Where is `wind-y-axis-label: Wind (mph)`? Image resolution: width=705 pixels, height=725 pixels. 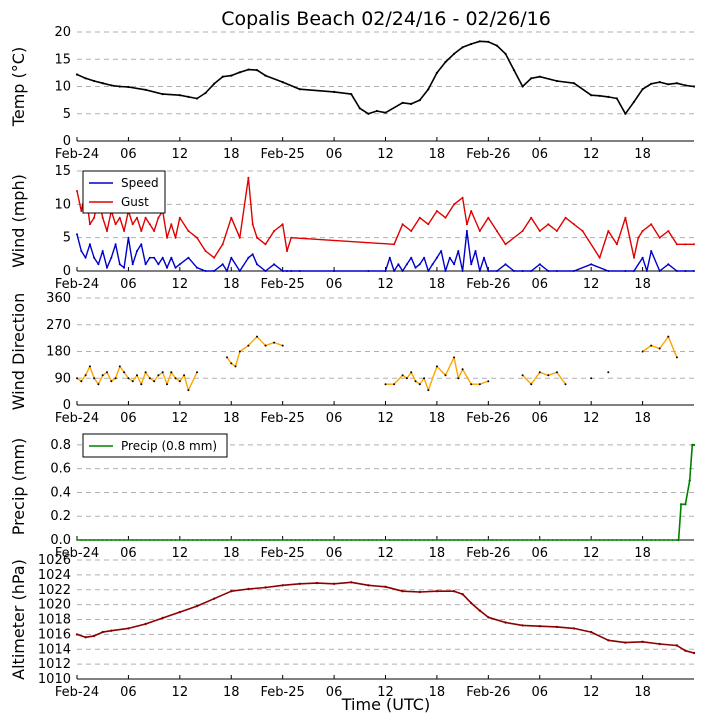
wind-y-axis-label: Wind (mph) is located at coordinates (18, 221).